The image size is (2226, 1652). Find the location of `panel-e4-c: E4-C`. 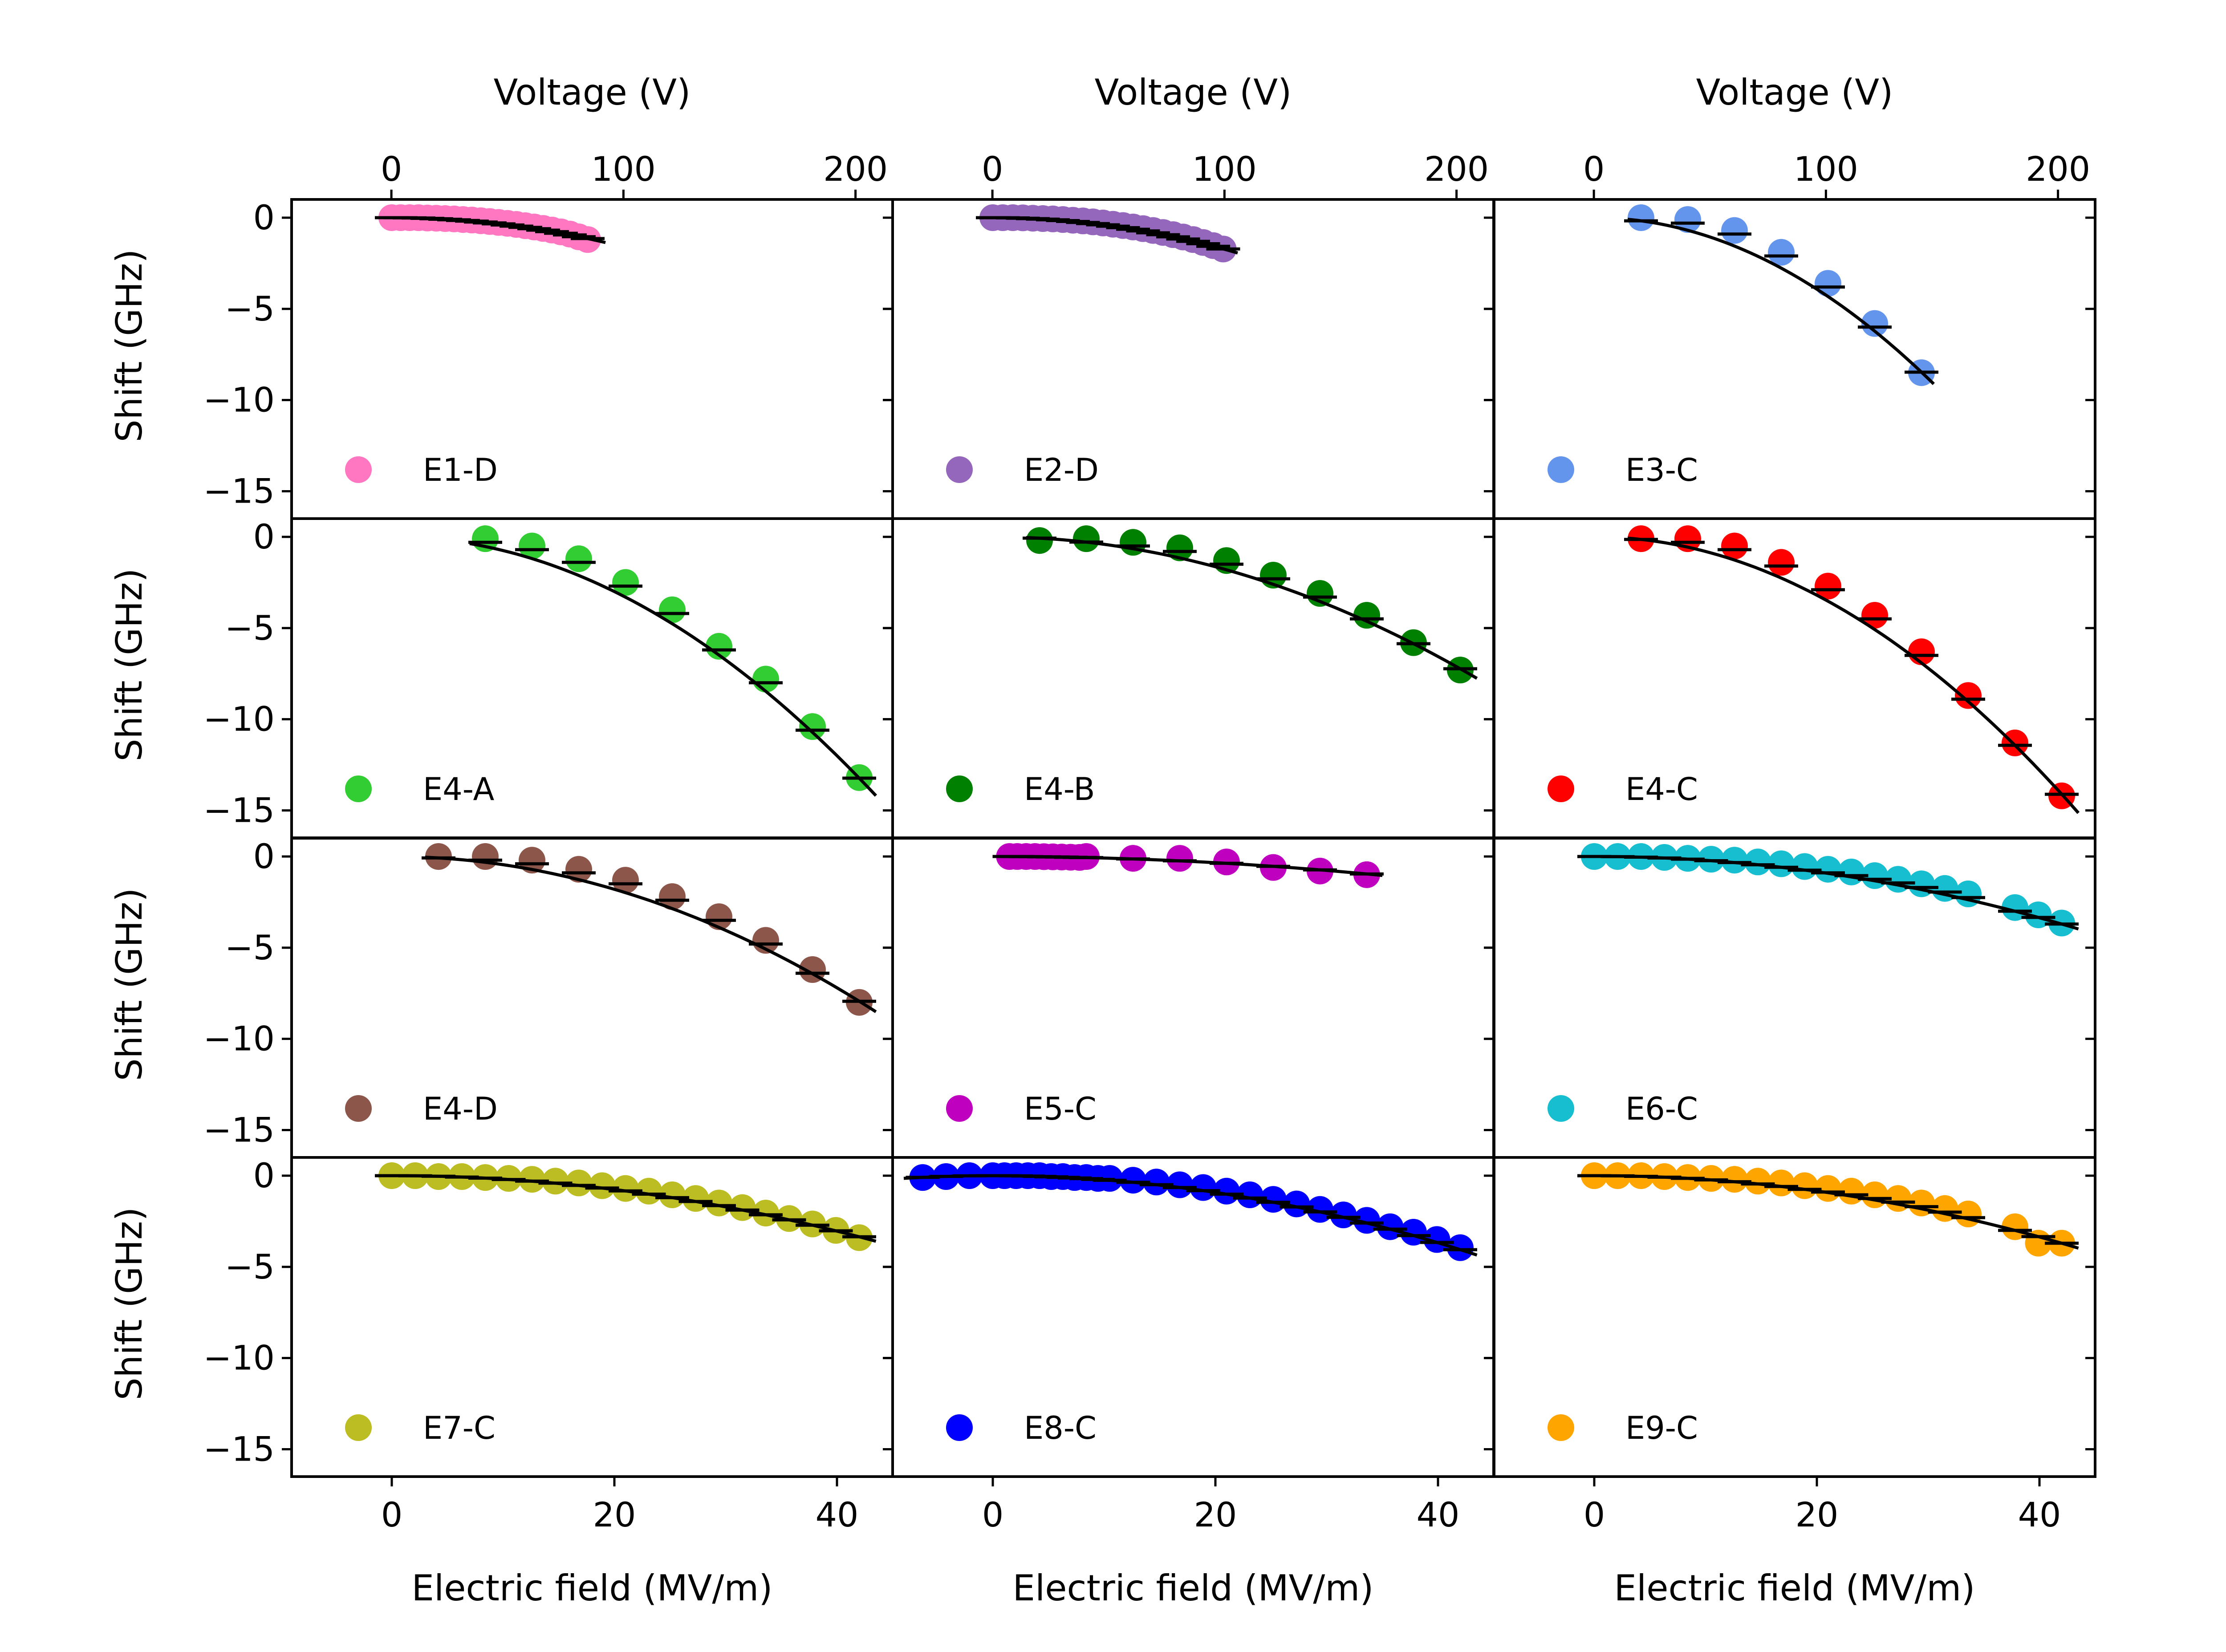

panel-e4-c: E4-C is located at coordinates (1790, 678).